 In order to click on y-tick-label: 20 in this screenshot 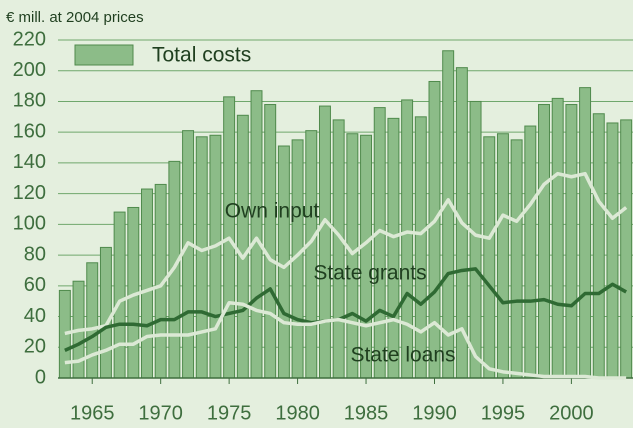, I will do `click(35, 347)`.